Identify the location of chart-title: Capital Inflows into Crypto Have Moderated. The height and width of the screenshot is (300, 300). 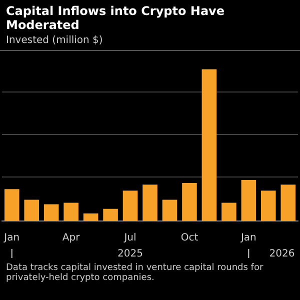
(115, 17).